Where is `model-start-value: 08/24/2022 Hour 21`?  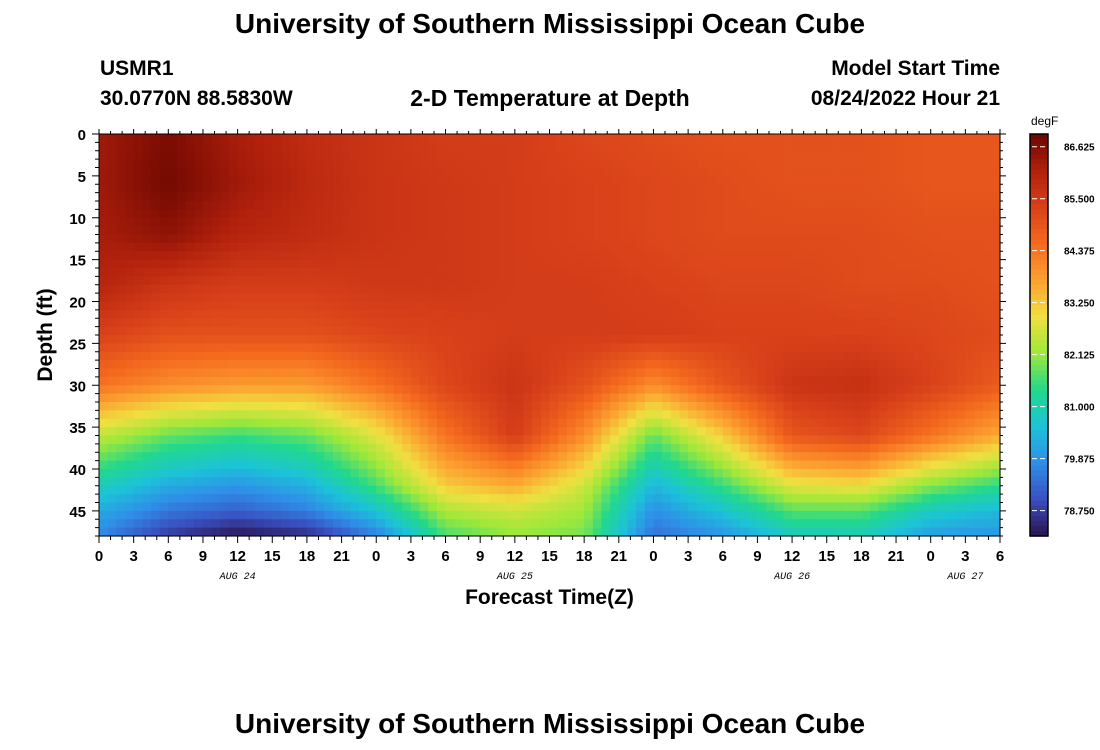 model-start-value: 08/24/2022 Hour 21 is located at coordinates (905, 98).